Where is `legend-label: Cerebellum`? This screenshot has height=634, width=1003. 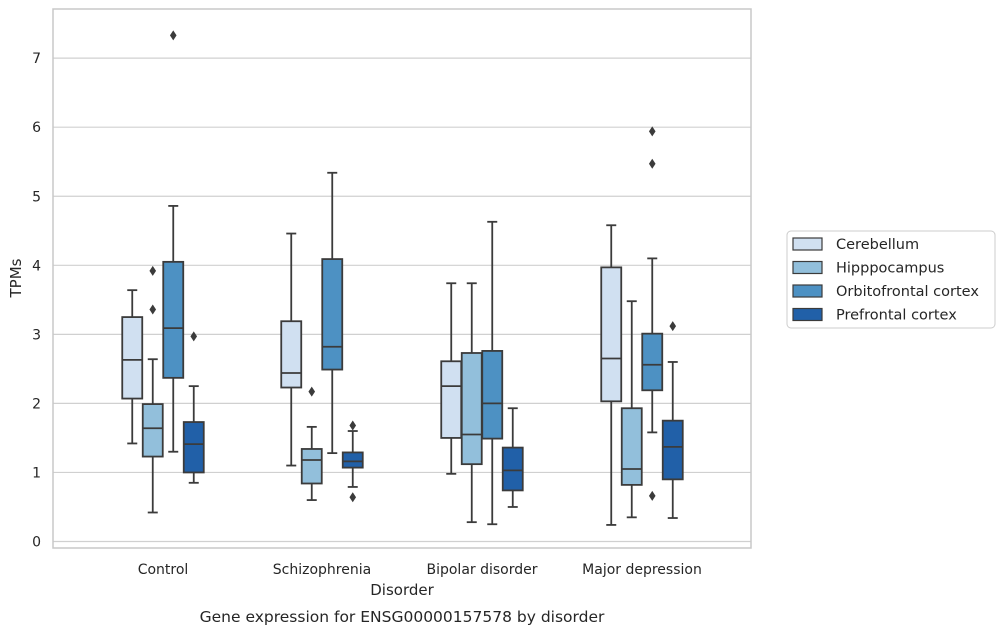
legend-label: Cerebellum is located at coordinates (877, 245).